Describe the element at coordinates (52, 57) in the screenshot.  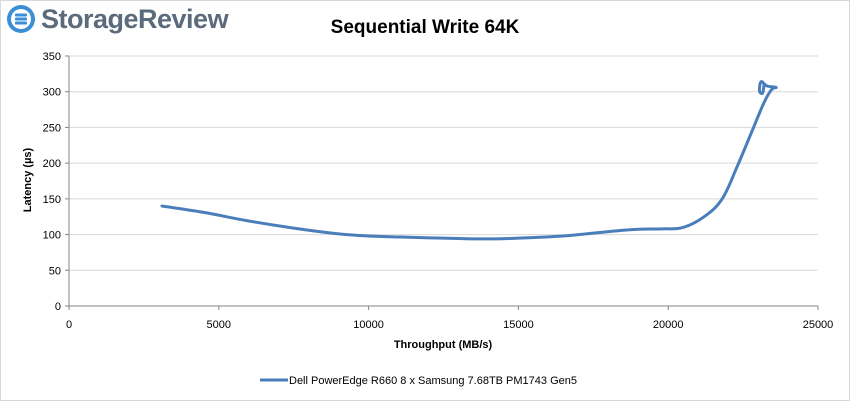
I see `y-tick-label: 350` at that location.